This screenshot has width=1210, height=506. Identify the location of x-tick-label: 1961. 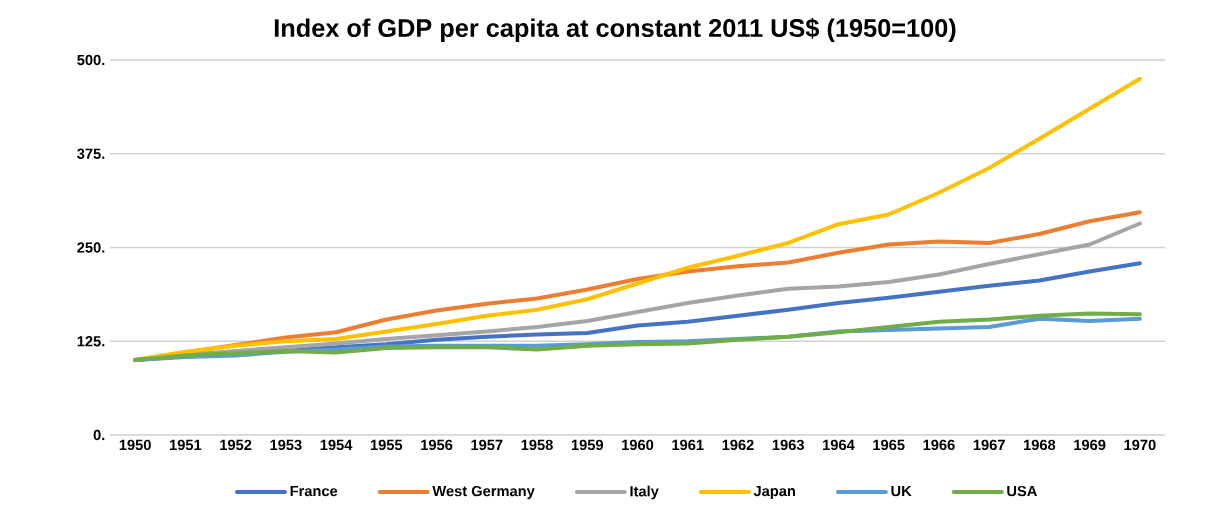
(688, 445).